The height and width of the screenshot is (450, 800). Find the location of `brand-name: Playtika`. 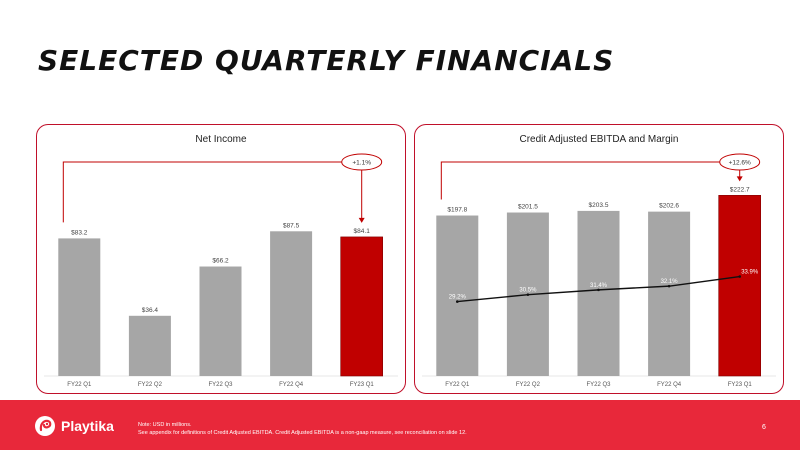

brand-name: Playtika is located at coordinates (87, 426).